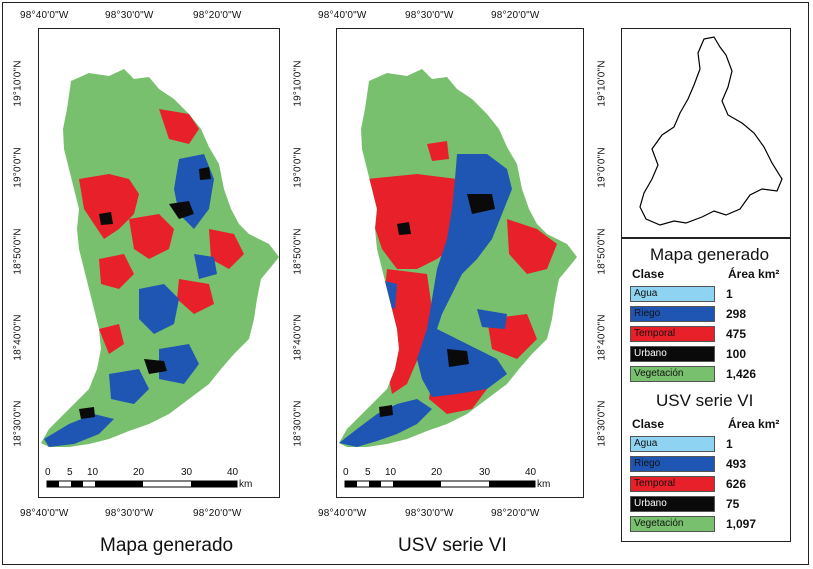  I want to click on class-area: 1,426, so click(741, 374).